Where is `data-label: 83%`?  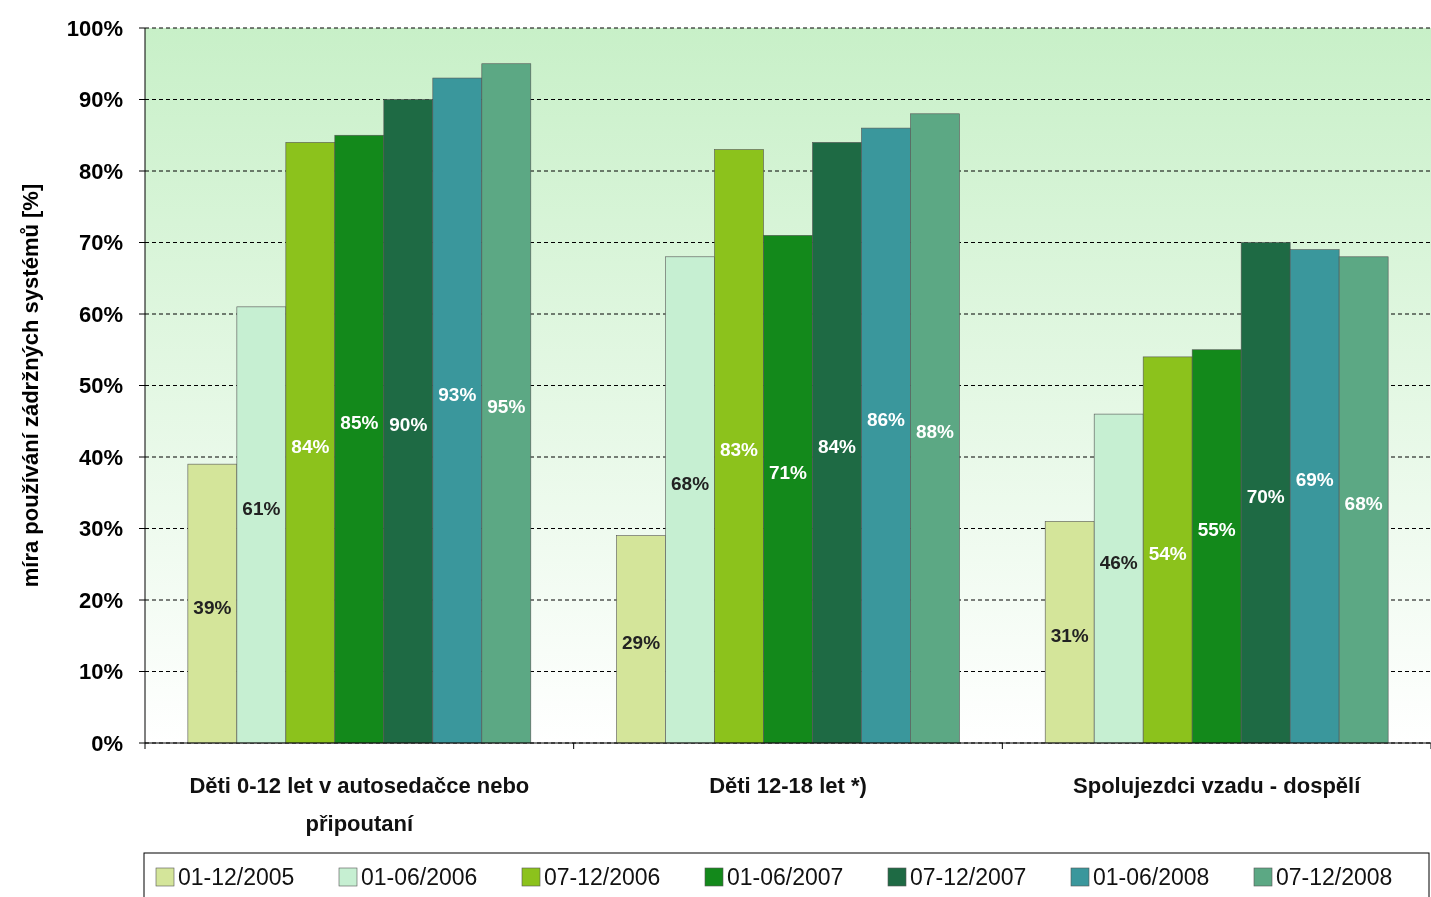
data-label: 83% is located at coordinates (739, 450).